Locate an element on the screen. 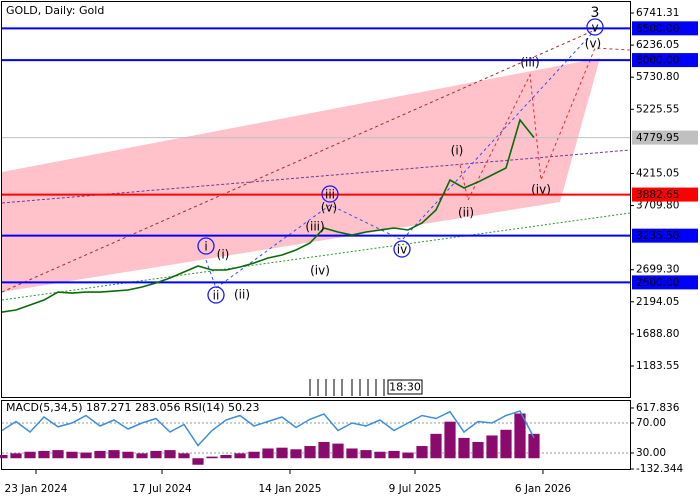 This screenshot has height=500, width=700. sub-tick-label: 30.00 is located at coordinates (651, 453).